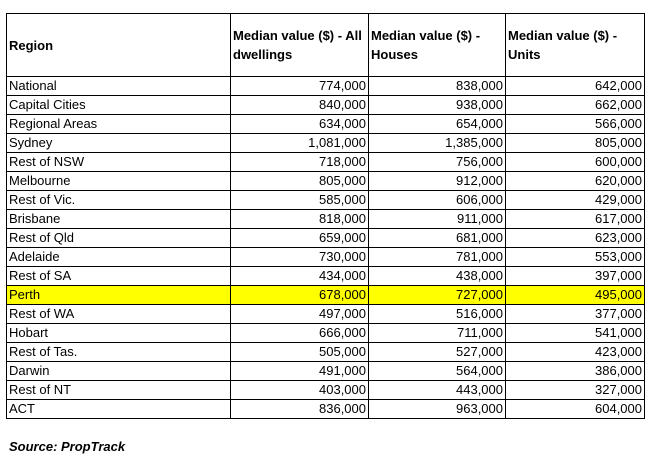  Describe the element at coordinates (437, 390) in the screenshot. I see `houses-cell: 443,000` at that location.